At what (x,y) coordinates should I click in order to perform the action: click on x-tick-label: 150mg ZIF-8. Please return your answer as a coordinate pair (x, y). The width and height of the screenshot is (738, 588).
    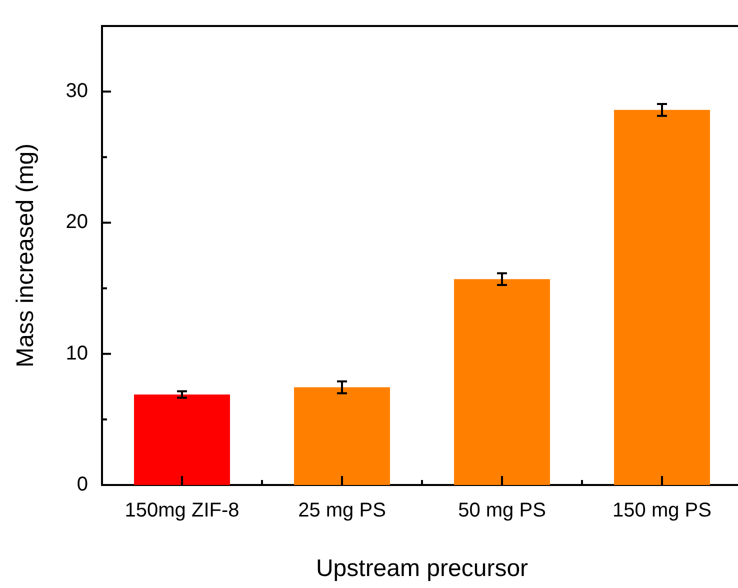
    Looking at the image, I should click on (182, 511).